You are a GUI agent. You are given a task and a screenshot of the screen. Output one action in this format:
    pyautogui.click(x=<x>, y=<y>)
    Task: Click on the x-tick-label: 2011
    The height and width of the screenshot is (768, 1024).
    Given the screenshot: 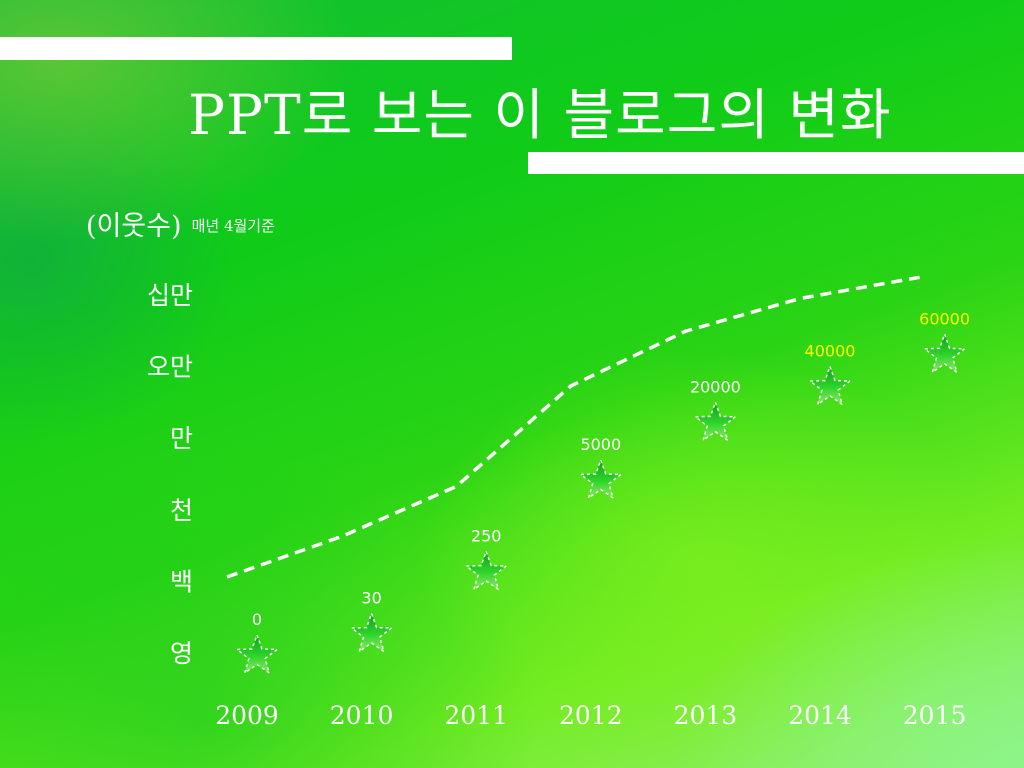 What is the action you would take?
    pyautogui.click(x=476, y=715)
    